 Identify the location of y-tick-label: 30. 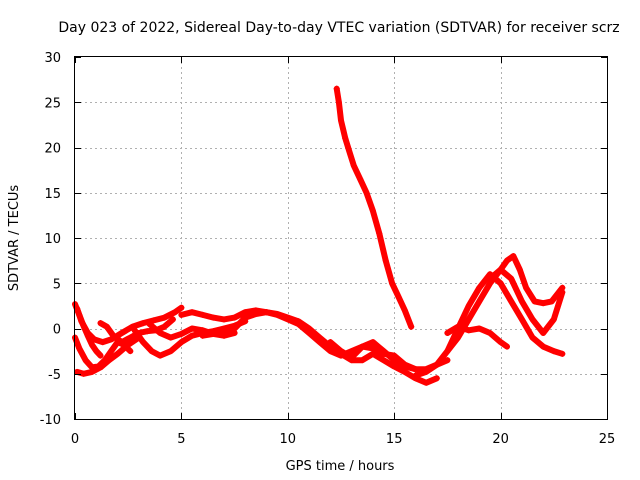
(52, 58).